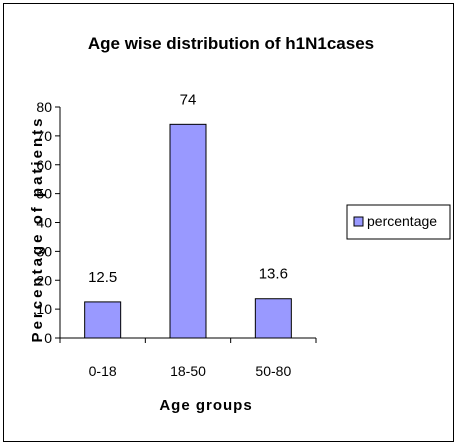 The height and width of the screenshot is (448, 460). What do you see at coordinates (44, 194) in the screenshot?
I see `y-tick-label: 50` at bounding box center [44, 194].